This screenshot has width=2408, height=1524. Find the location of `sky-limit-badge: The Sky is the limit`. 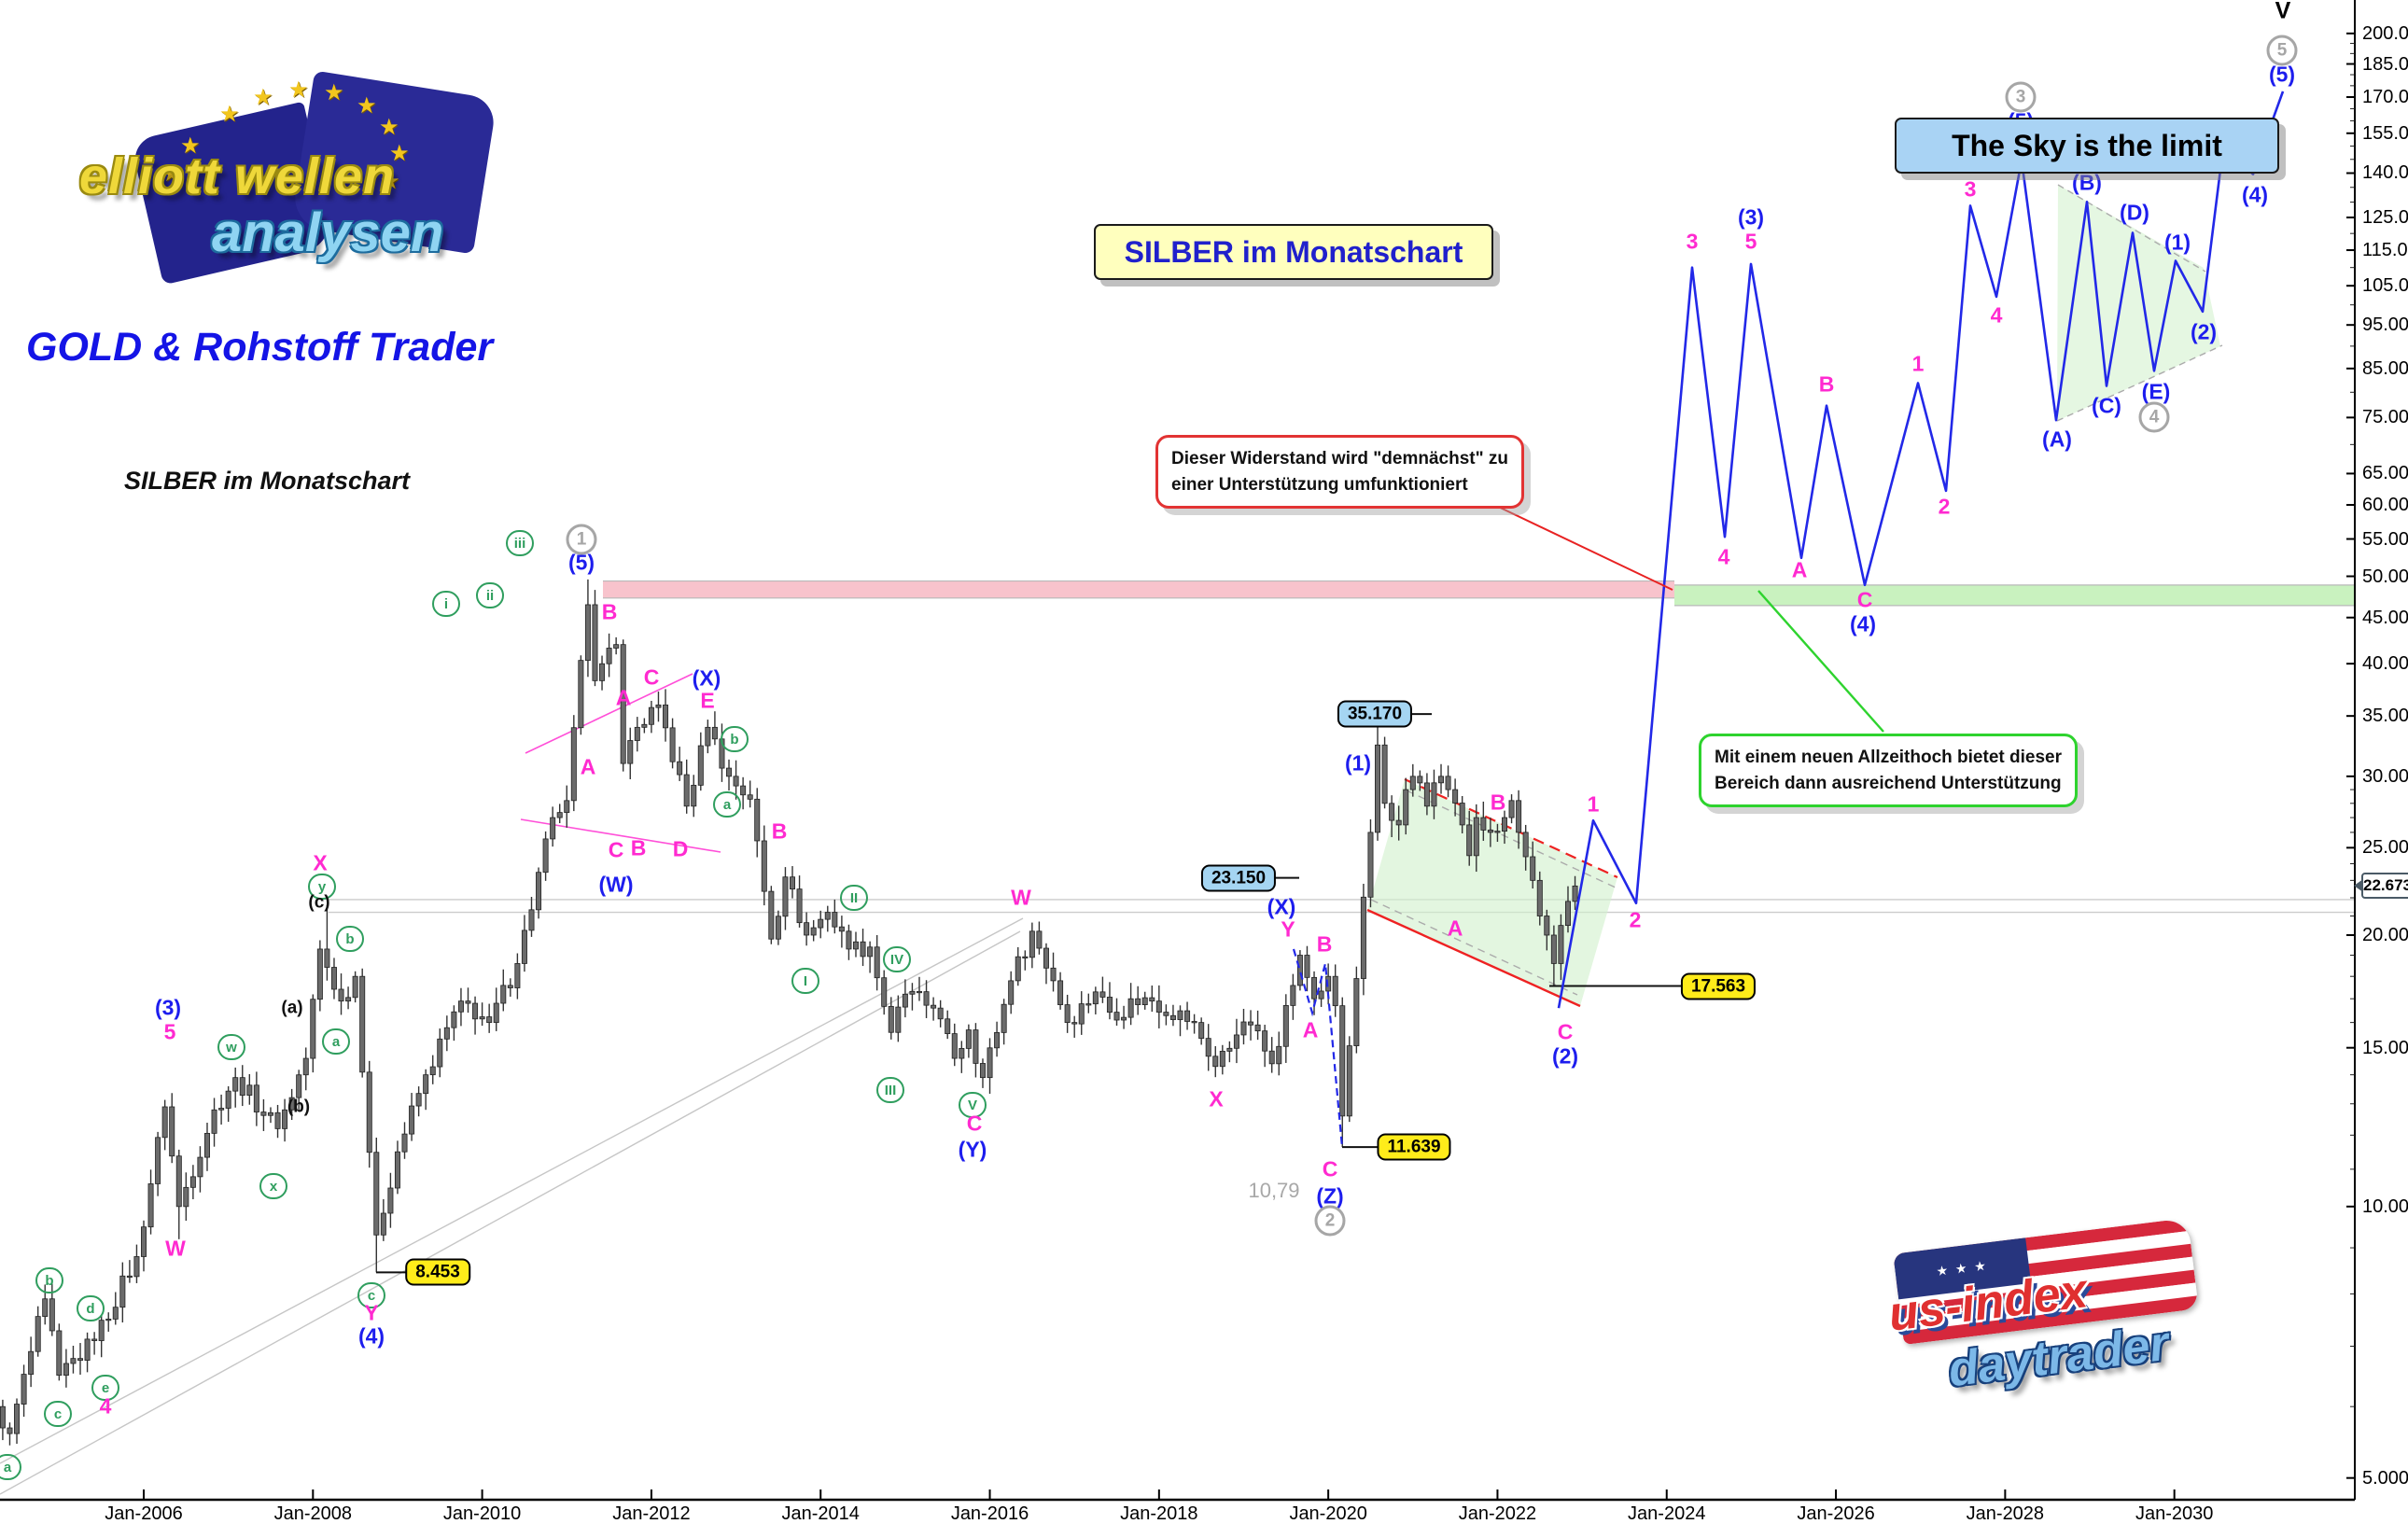

sky-limit-badge: The Sky is the limit is located at coordinates (2087, 146).